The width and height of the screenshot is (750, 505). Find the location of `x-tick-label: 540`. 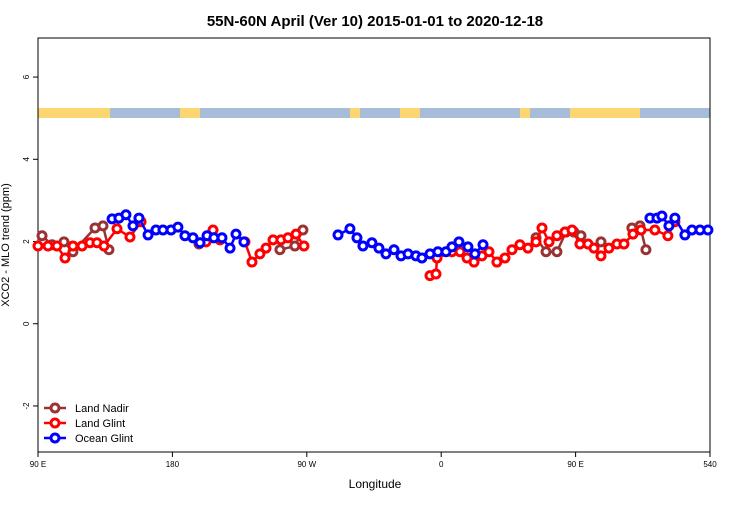

x-tick-label: 540 is located at coordinates (710, 464).